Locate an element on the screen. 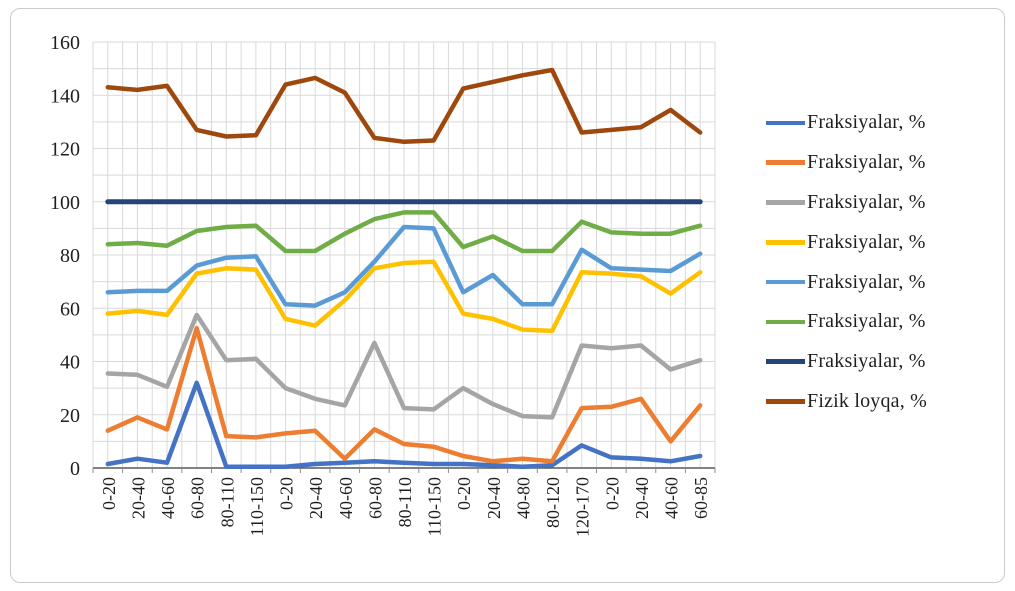  legend-item-8: Fizik loyqa, % is located at coordinates (846, 402).